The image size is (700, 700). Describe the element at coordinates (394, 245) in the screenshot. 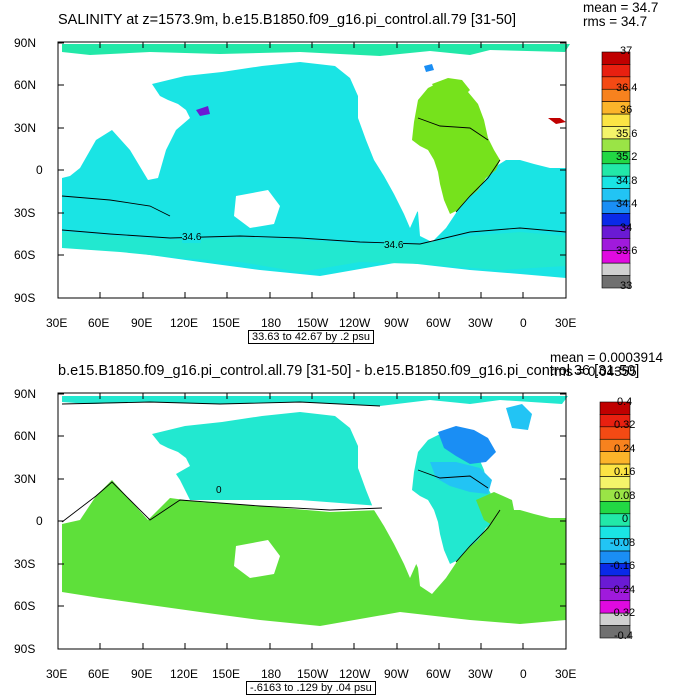

I see `panel1-contour-label: 34.6` at that location.